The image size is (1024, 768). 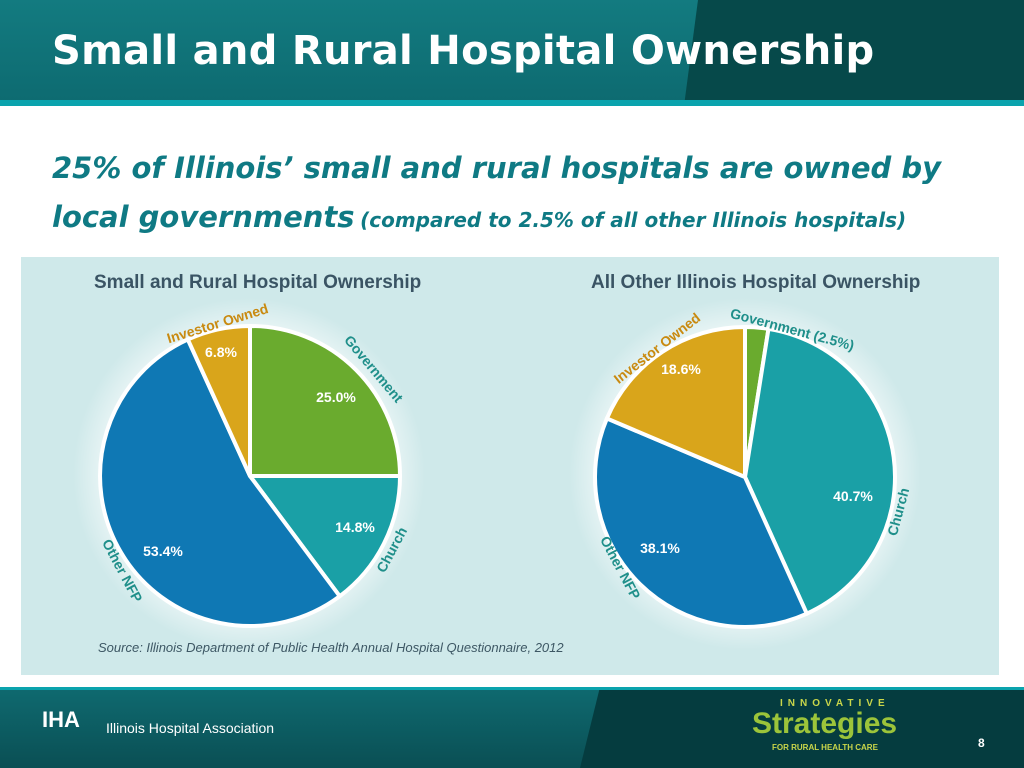 I want to click on header-bar: Small and Rural Hospital Ownership, so click(x=512, y=53).